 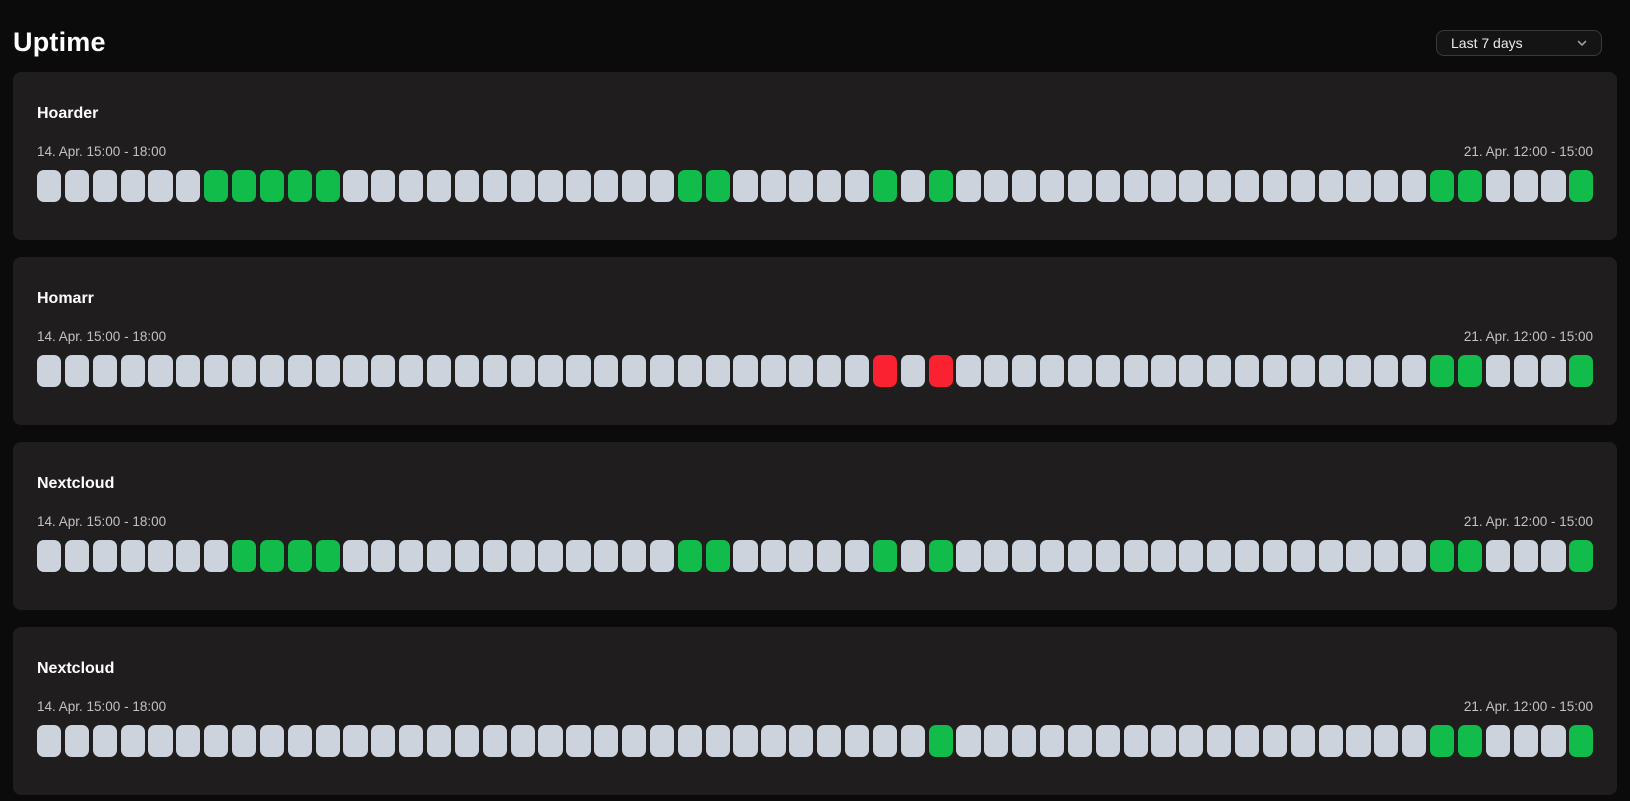 I want to click on time-range-value: Last 7 days, so click(x=1487, y=42).